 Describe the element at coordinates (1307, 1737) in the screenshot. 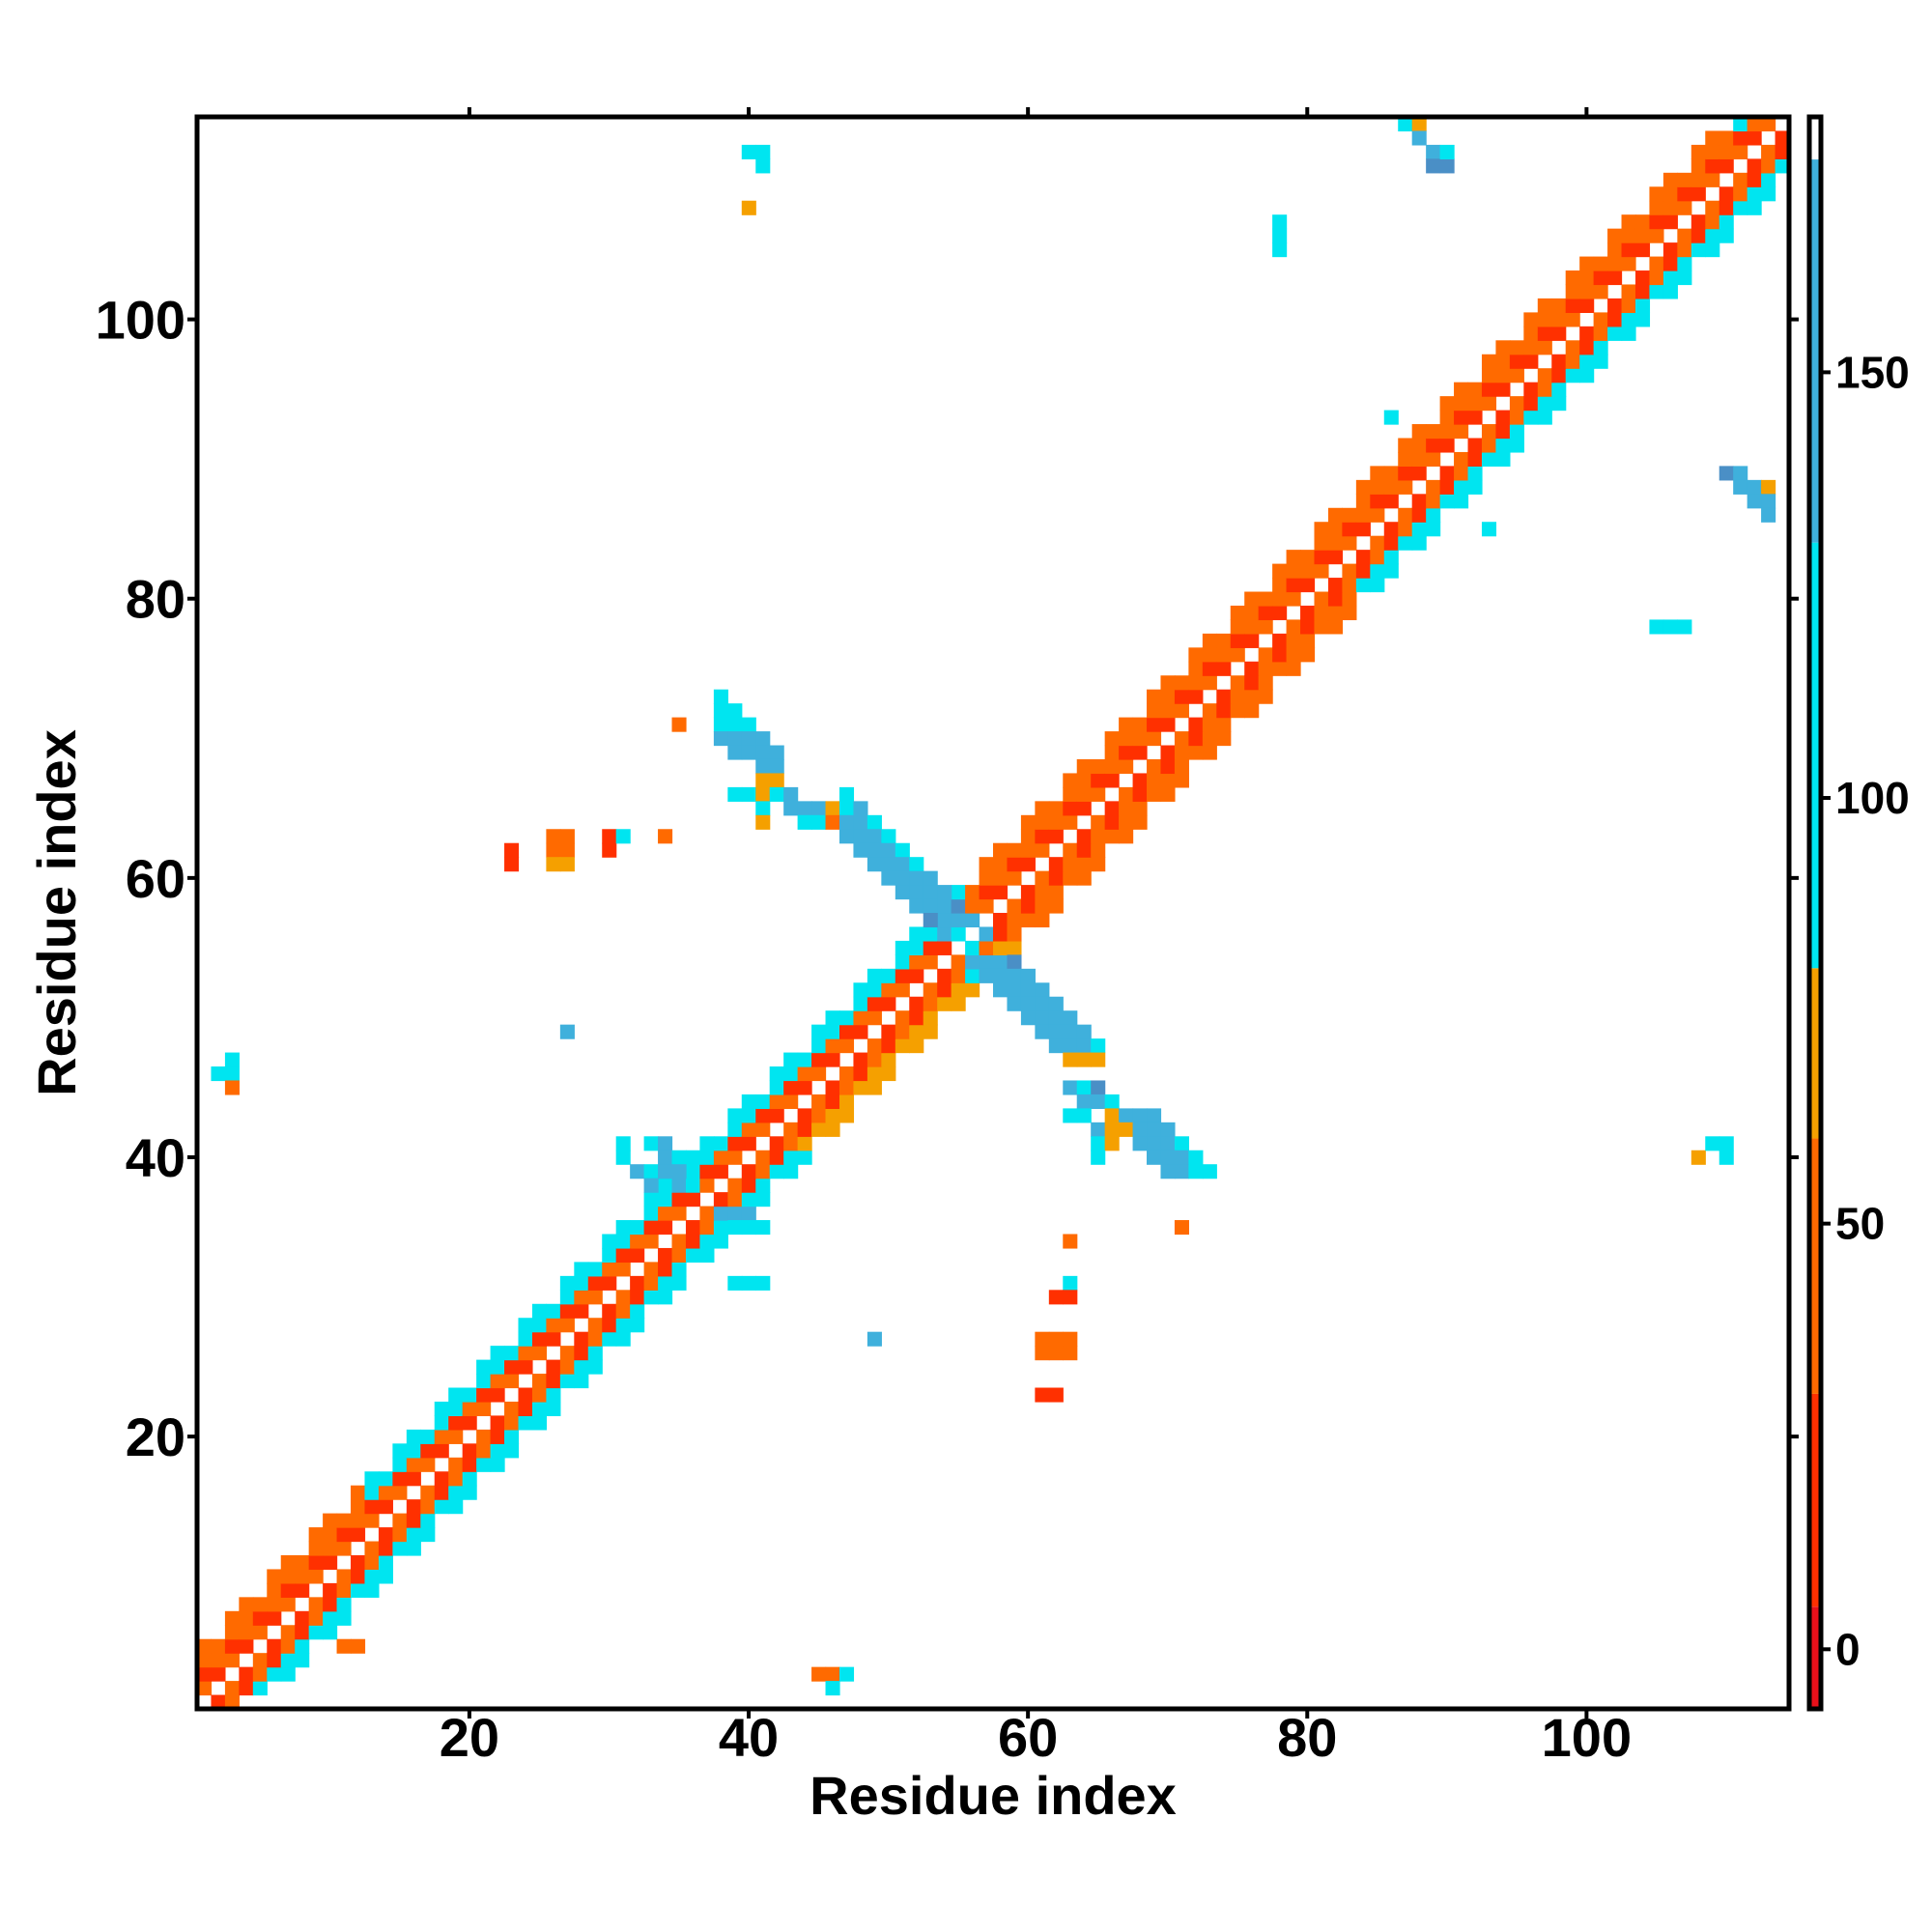

I see `x-tick-label: 80` at that location.